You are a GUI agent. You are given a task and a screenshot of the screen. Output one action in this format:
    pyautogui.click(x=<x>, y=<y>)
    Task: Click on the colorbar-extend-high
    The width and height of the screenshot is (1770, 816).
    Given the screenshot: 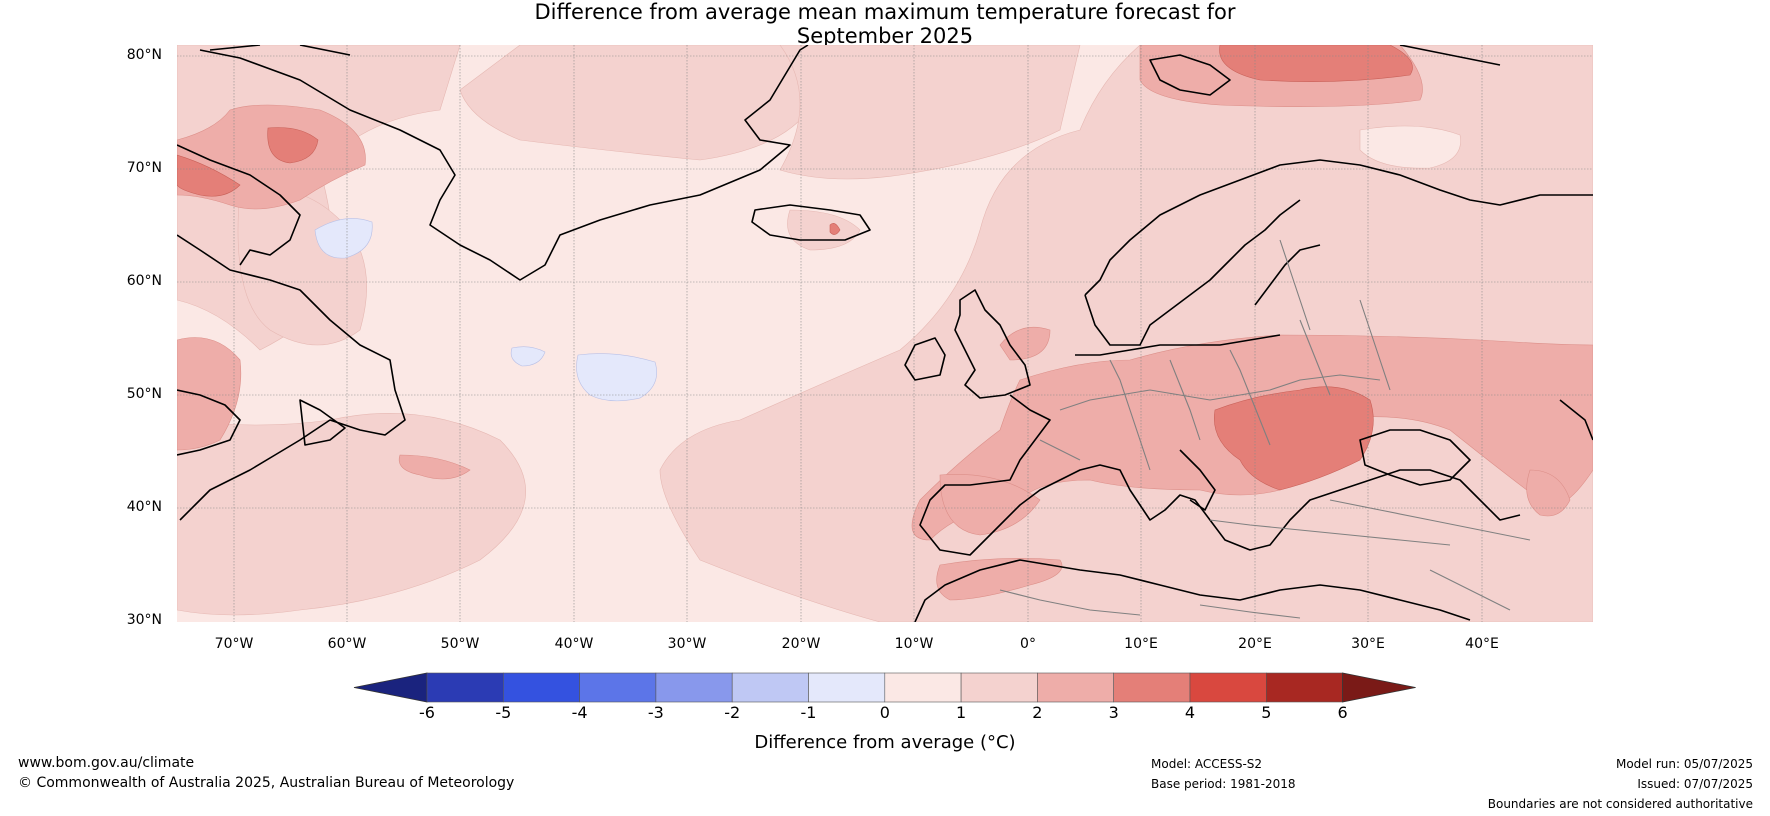 What is the action you would take?
    pyautogui.click(x=1379, y=687)
    